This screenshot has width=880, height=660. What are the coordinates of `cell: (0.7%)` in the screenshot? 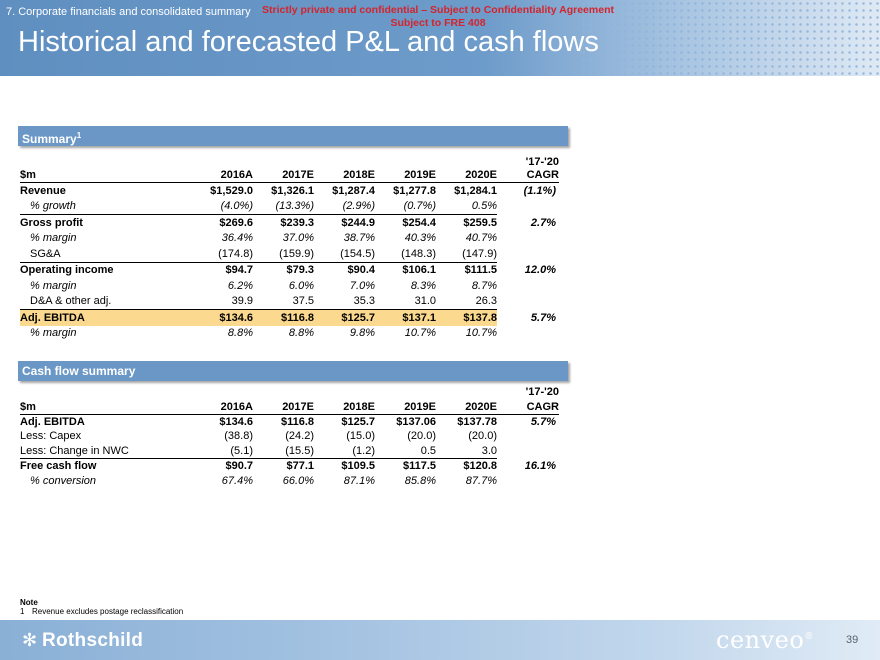 It's located at (405, 206).